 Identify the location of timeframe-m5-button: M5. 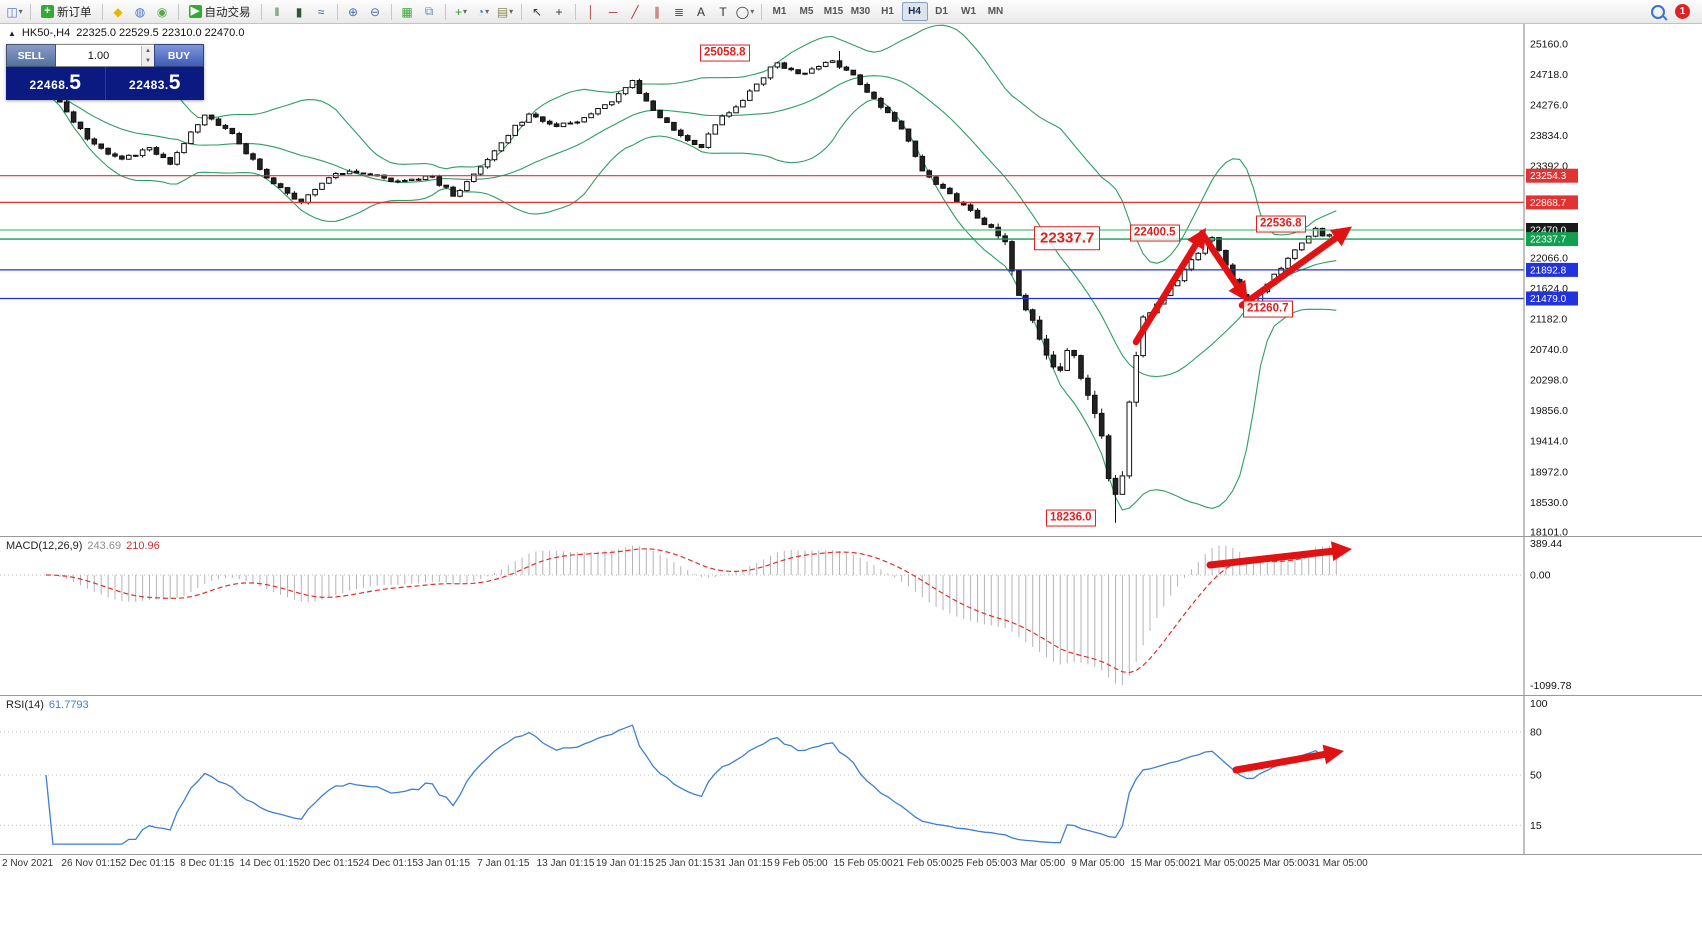
(806, 11).